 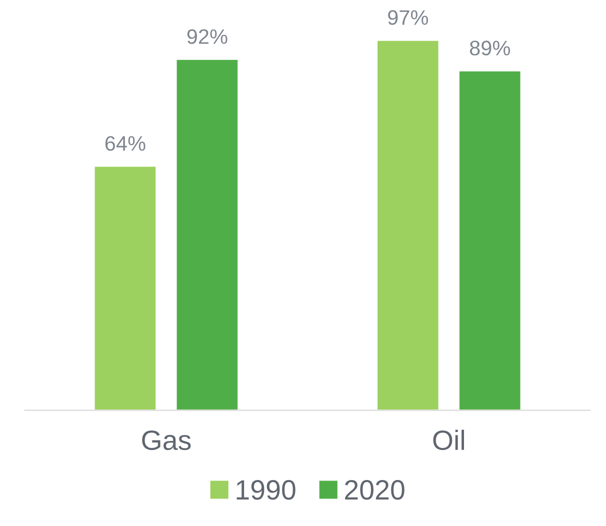 What do you see at coordinates (448, 440) in the screenshot?
I see `x-tick-label: Oil` at bounding box center [448, 440].